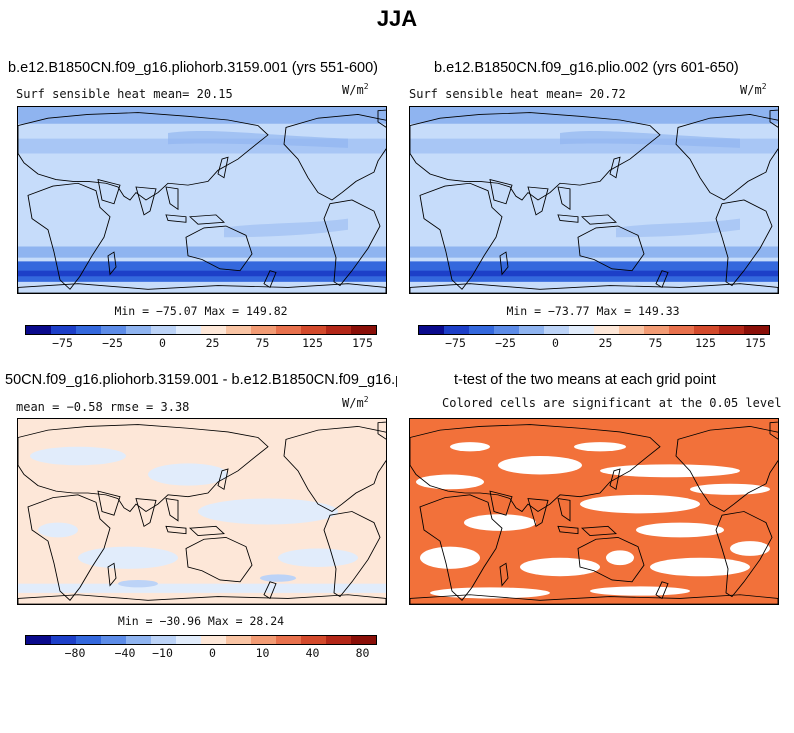 The height and width of the screenshot is (733, 794). What do you see at coordinates (125, 653) in the screenshot?
I see `colorbar-tick-label: −40` at bounding box center [125, 653].